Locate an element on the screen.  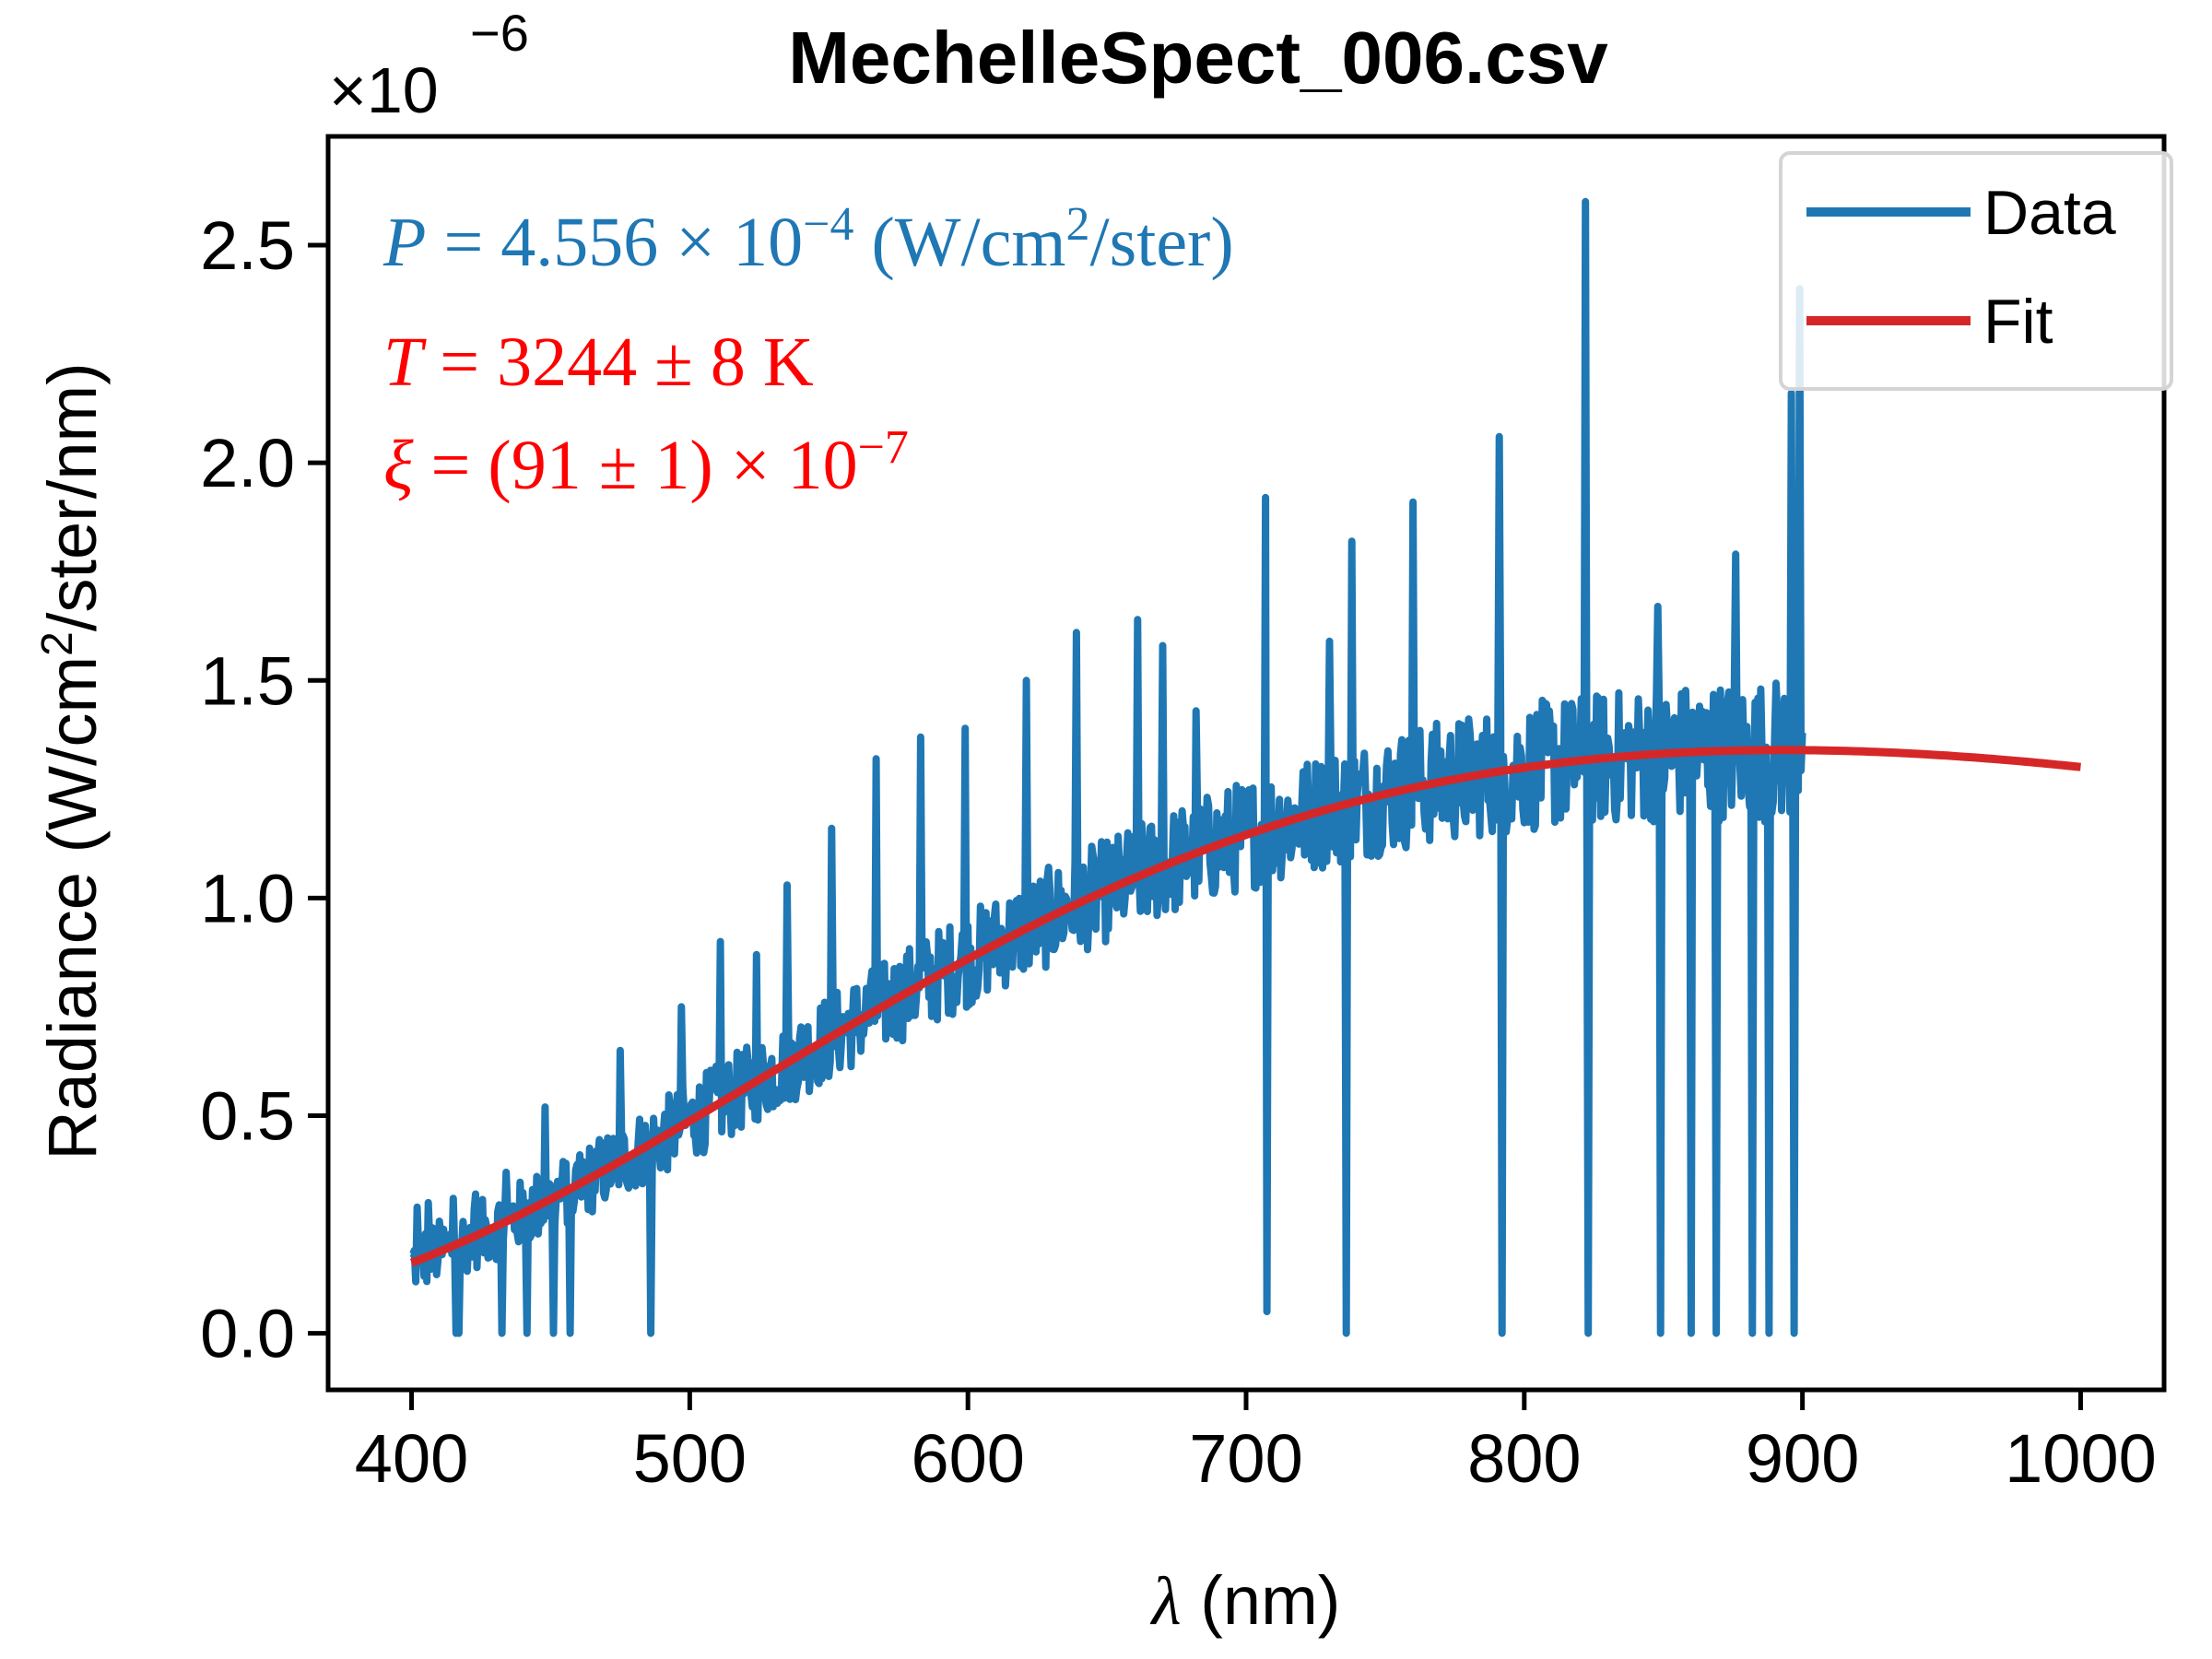
y-axis-label-sup: 2 is located at coordinates (57, 643).